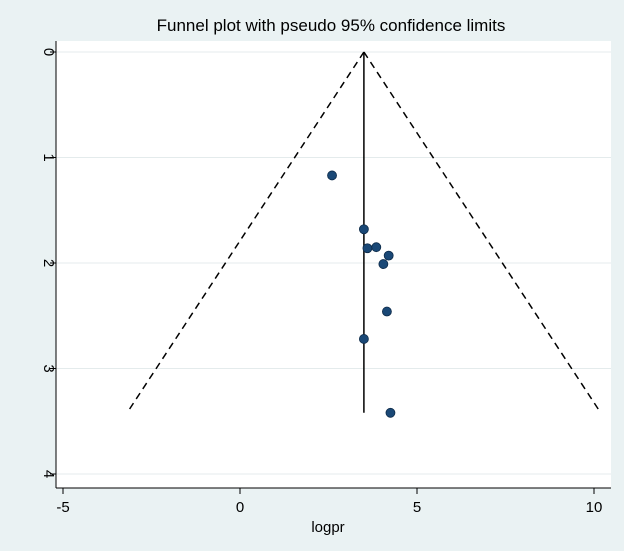 The height and width of the screenshot is (551, 624). I want to click on y-tick-label-3: 3, so click(48, 368).